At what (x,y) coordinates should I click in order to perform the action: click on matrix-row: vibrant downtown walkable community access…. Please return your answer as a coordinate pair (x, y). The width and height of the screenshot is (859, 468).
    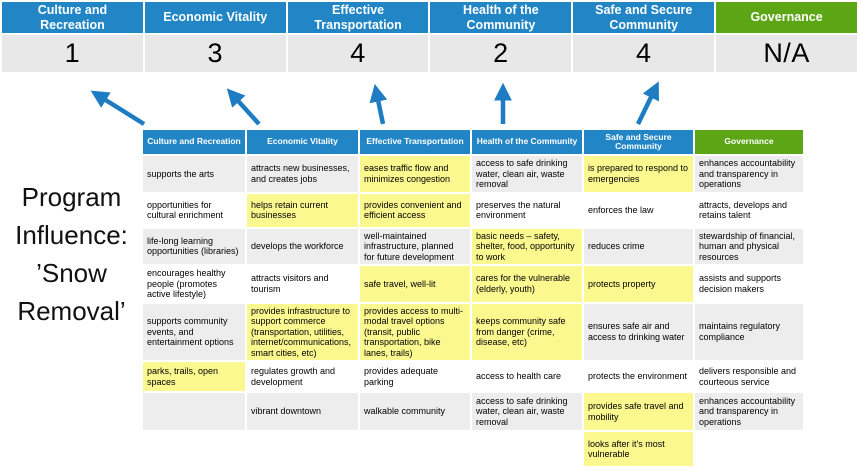
    Looking at the image, I should click on (473, 411).